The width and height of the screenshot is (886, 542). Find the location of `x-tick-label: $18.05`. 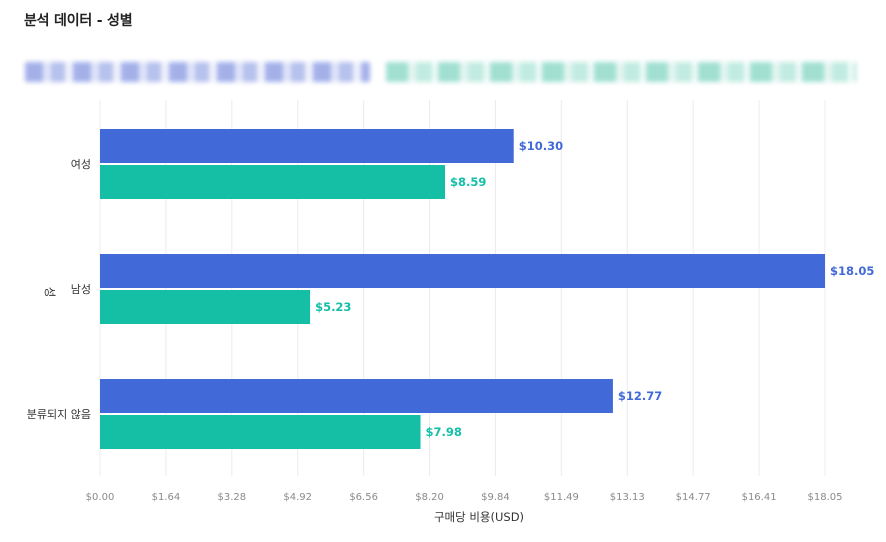

x-tick-label: $18.05 is located at coordinates (825, 497).